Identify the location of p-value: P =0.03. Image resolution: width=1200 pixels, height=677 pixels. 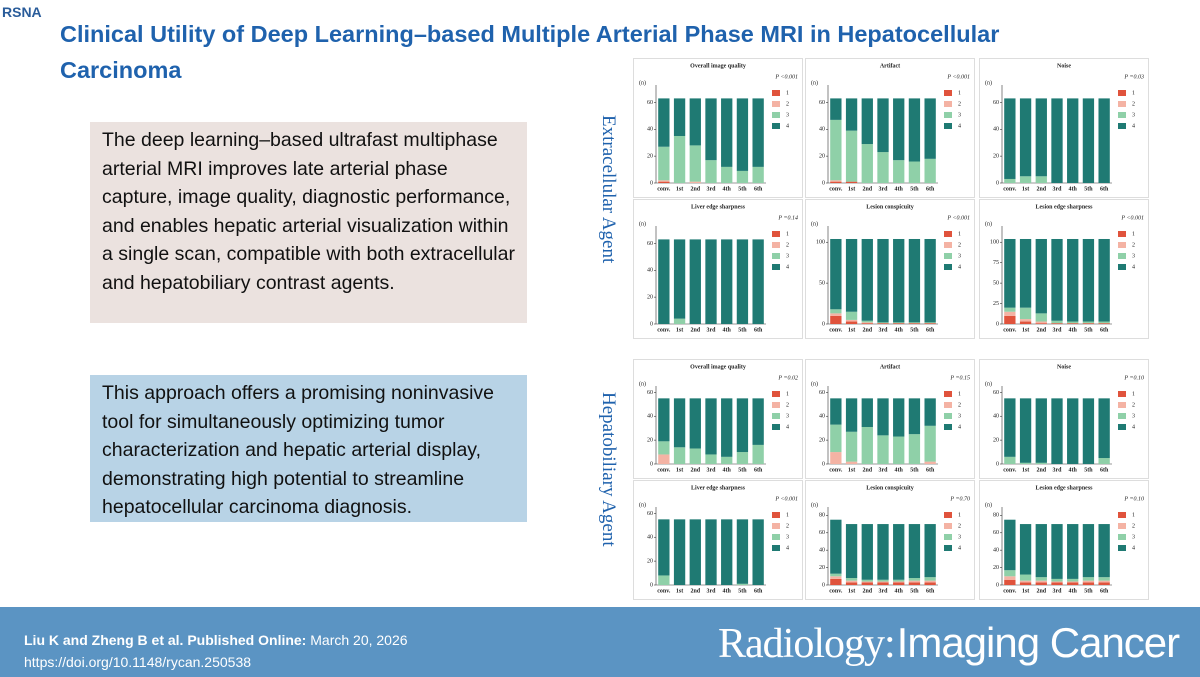
(1133, 77).